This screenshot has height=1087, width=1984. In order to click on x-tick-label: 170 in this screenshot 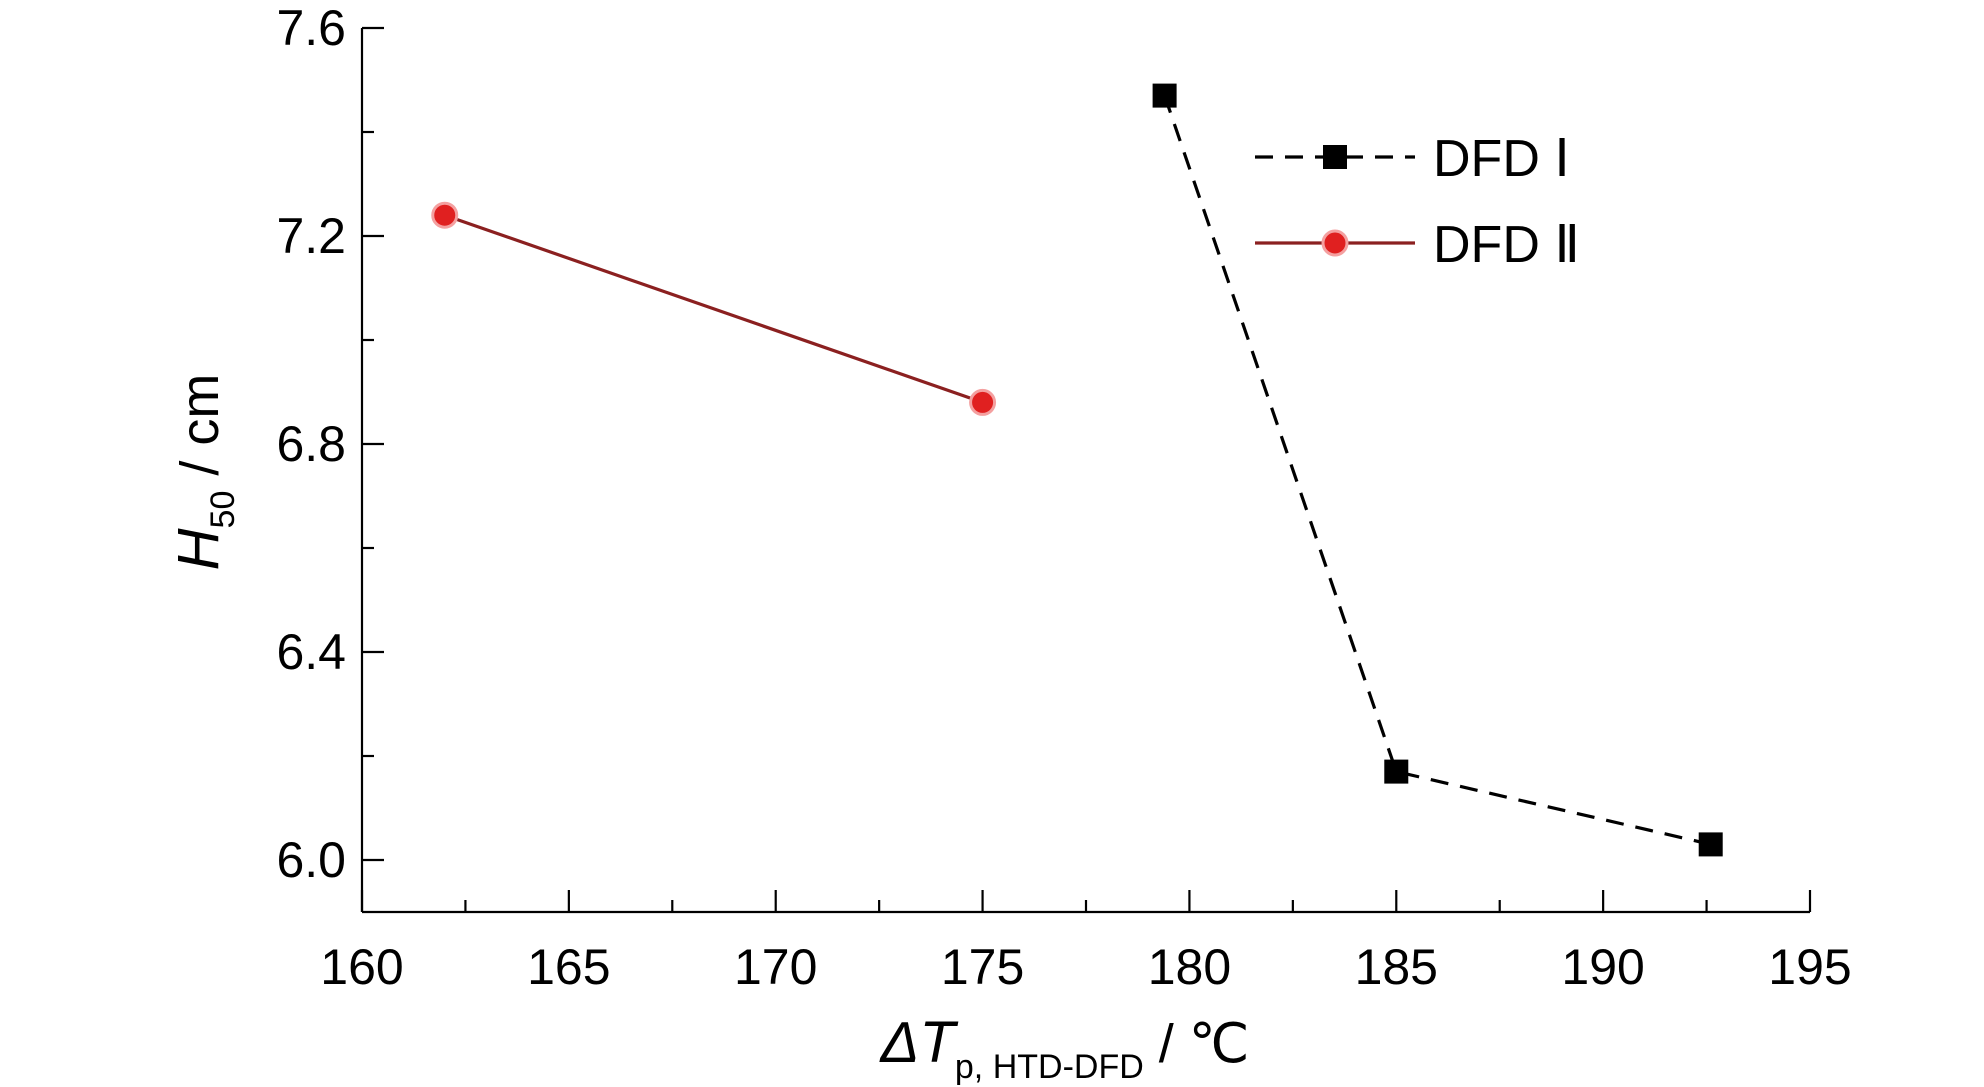, I will do `click(775, 967)`.